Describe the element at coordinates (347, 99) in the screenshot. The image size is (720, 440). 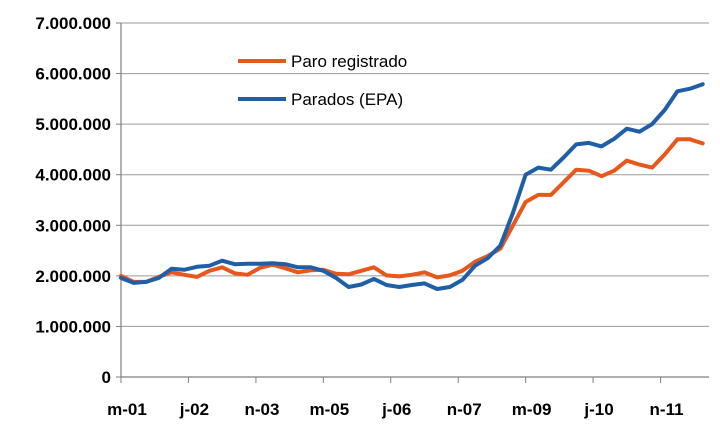
I see `legend-label-parados-epa: Parados (EPA)` at that location.